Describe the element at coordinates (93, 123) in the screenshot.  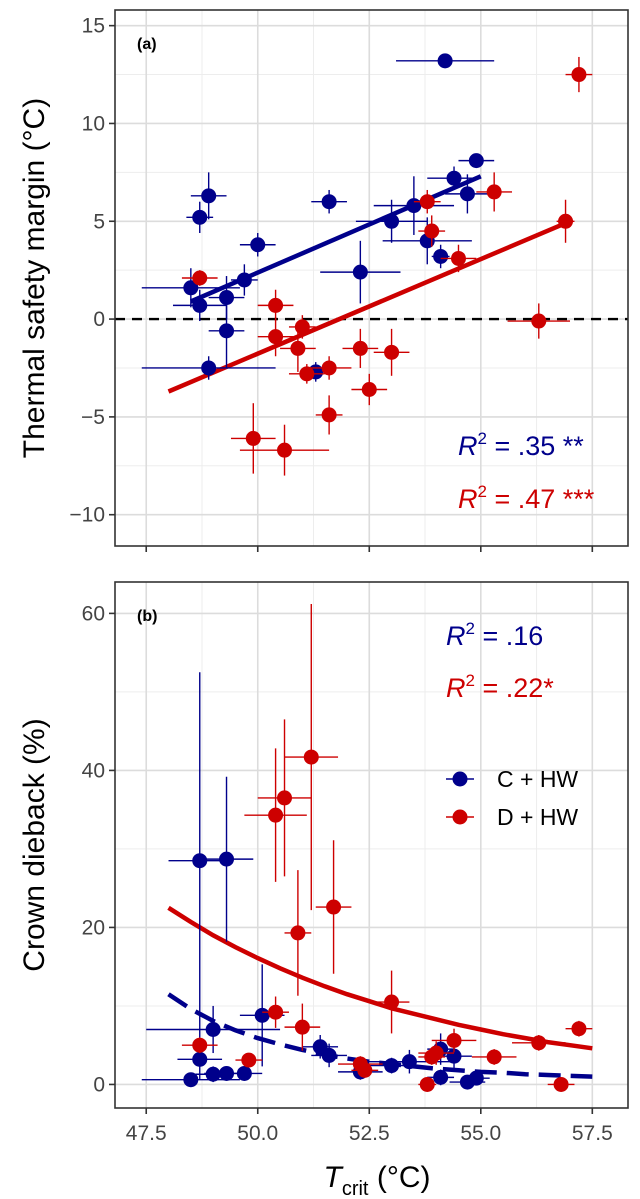
I see `y-tick-label: 10` at that location.